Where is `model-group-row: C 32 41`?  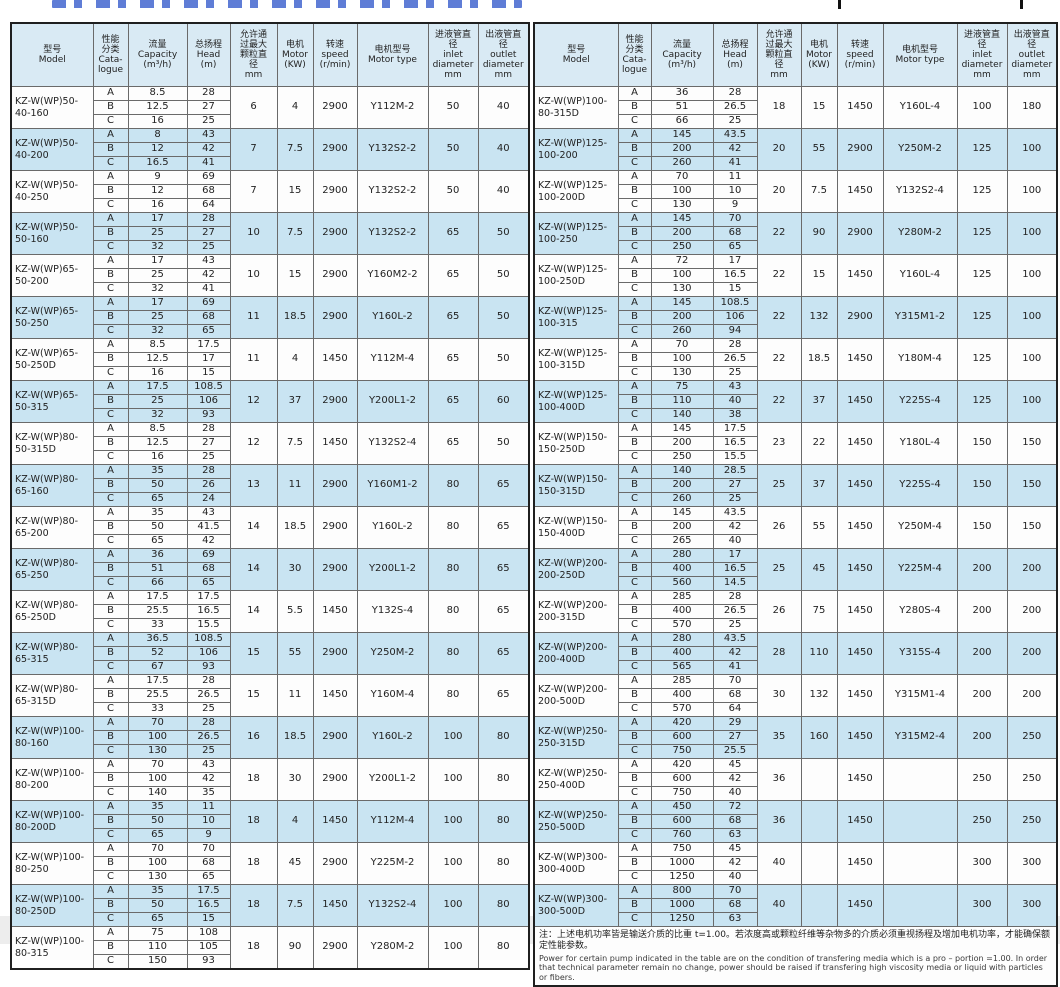 model-group-row: C 32 41 is located at coordinates (270, 289).